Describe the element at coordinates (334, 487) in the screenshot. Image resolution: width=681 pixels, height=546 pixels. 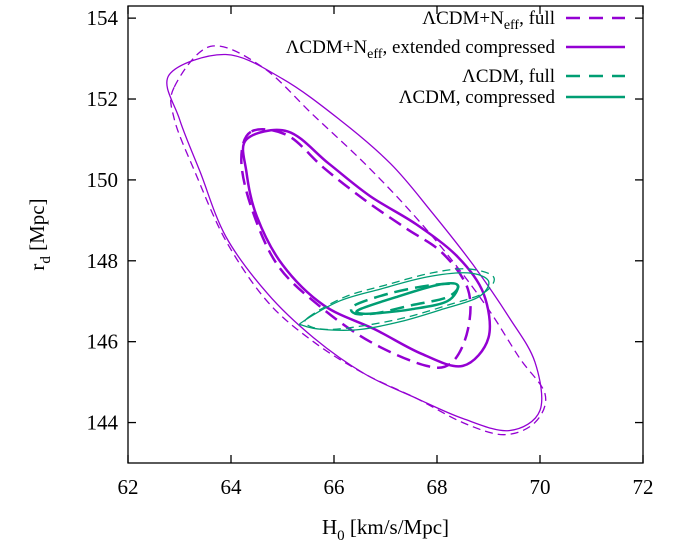
I see `x-tick-label: 66` at that location.